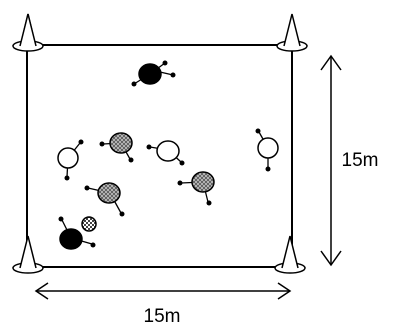 Image resolution: width=393 pixels, height=327 pixels. I want to click on player-defender-center-top, so click(116, 147).